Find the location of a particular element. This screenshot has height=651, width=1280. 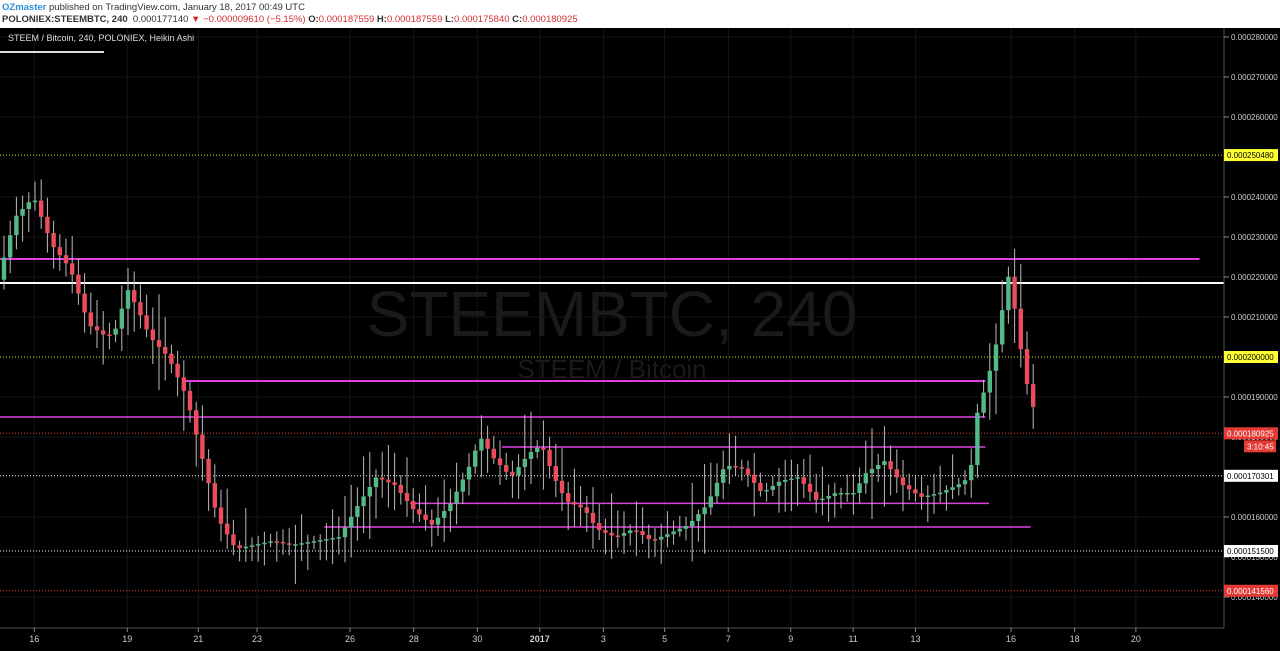

y-tick-label-0: 0.000280000 is located at coordinates (1254, 37).